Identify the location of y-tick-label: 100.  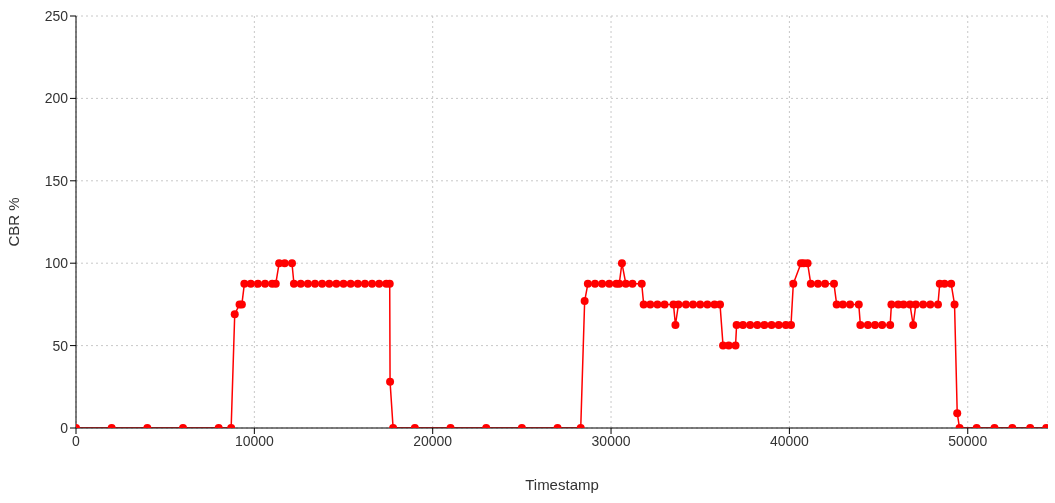
(56, 263).